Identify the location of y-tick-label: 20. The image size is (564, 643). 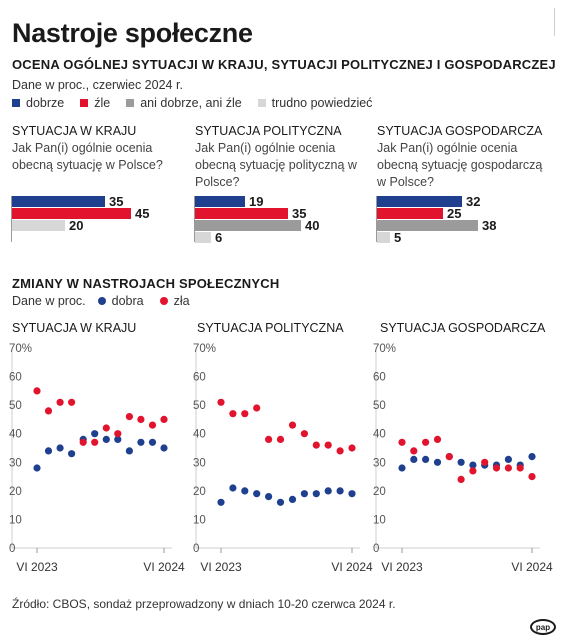
(199, 492).